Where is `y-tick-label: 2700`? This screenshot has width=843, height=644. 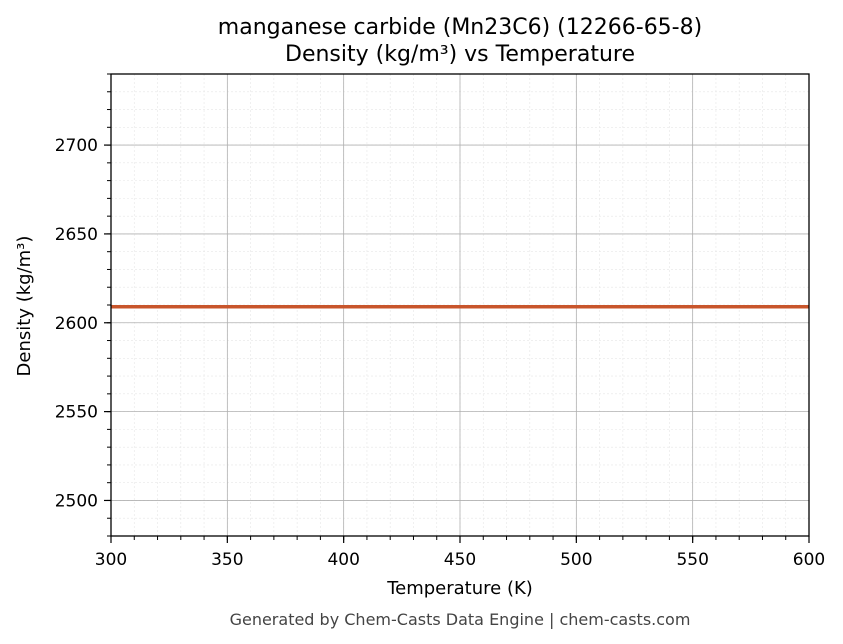 y-tick-label: 2700 is located at coordinates (76, 146).